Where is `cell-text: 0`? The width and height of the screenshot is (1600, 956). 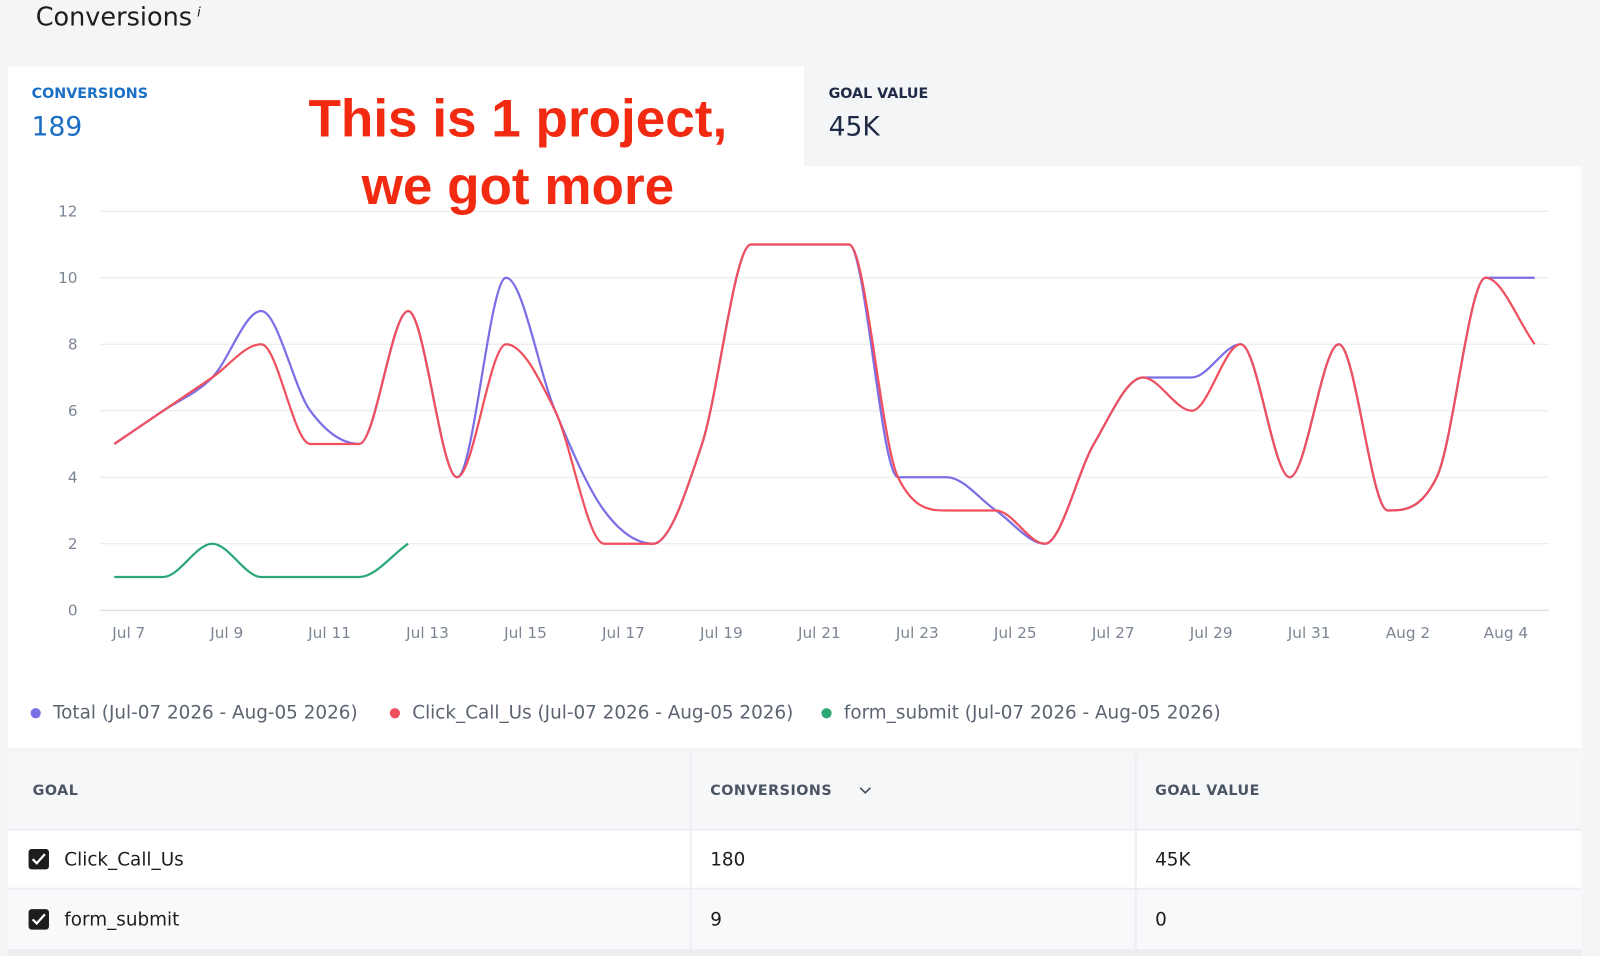 cell-text: 0 is located at coordinates (1161, 919).